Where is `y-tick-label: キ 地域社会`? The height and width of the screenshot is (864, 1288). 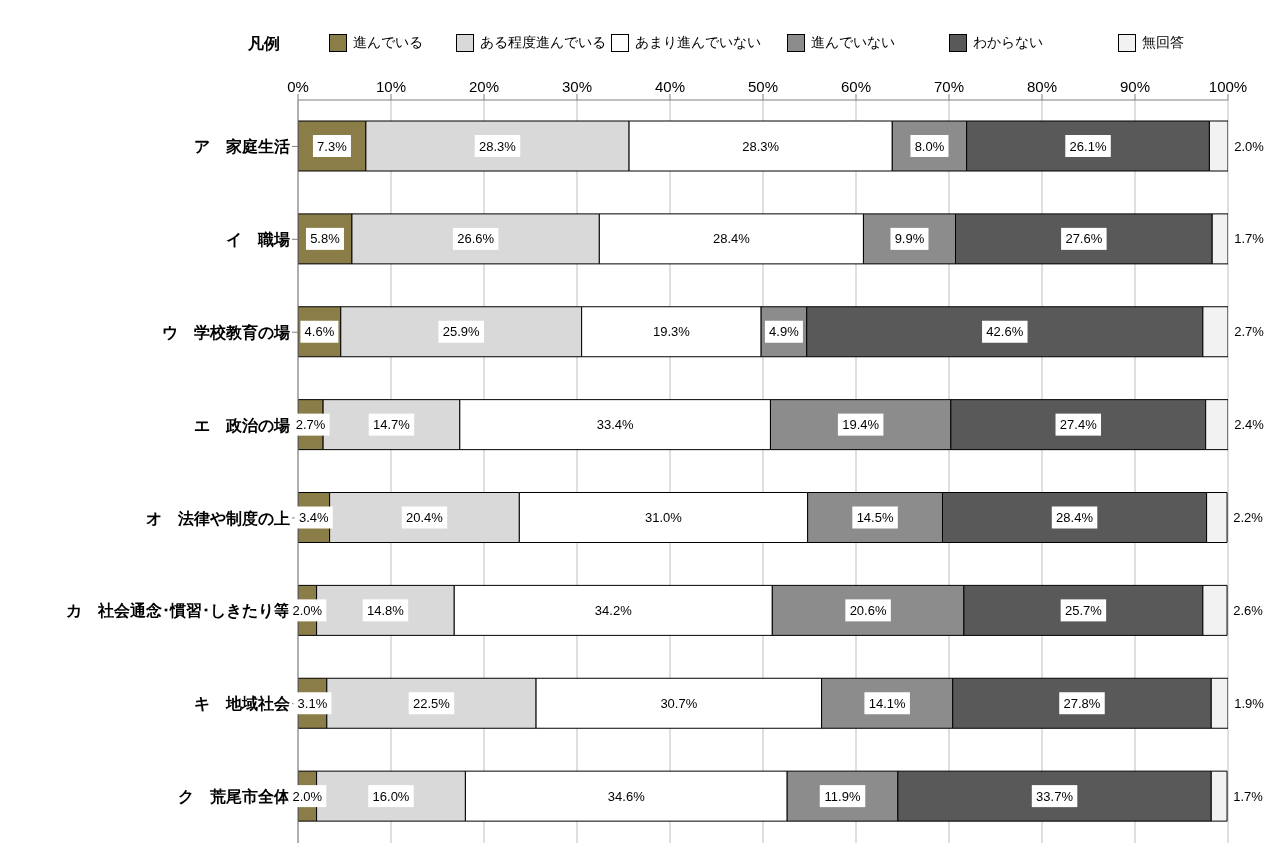
y-tick-label: キ 地域社会 is located at coordinates (242, 704).